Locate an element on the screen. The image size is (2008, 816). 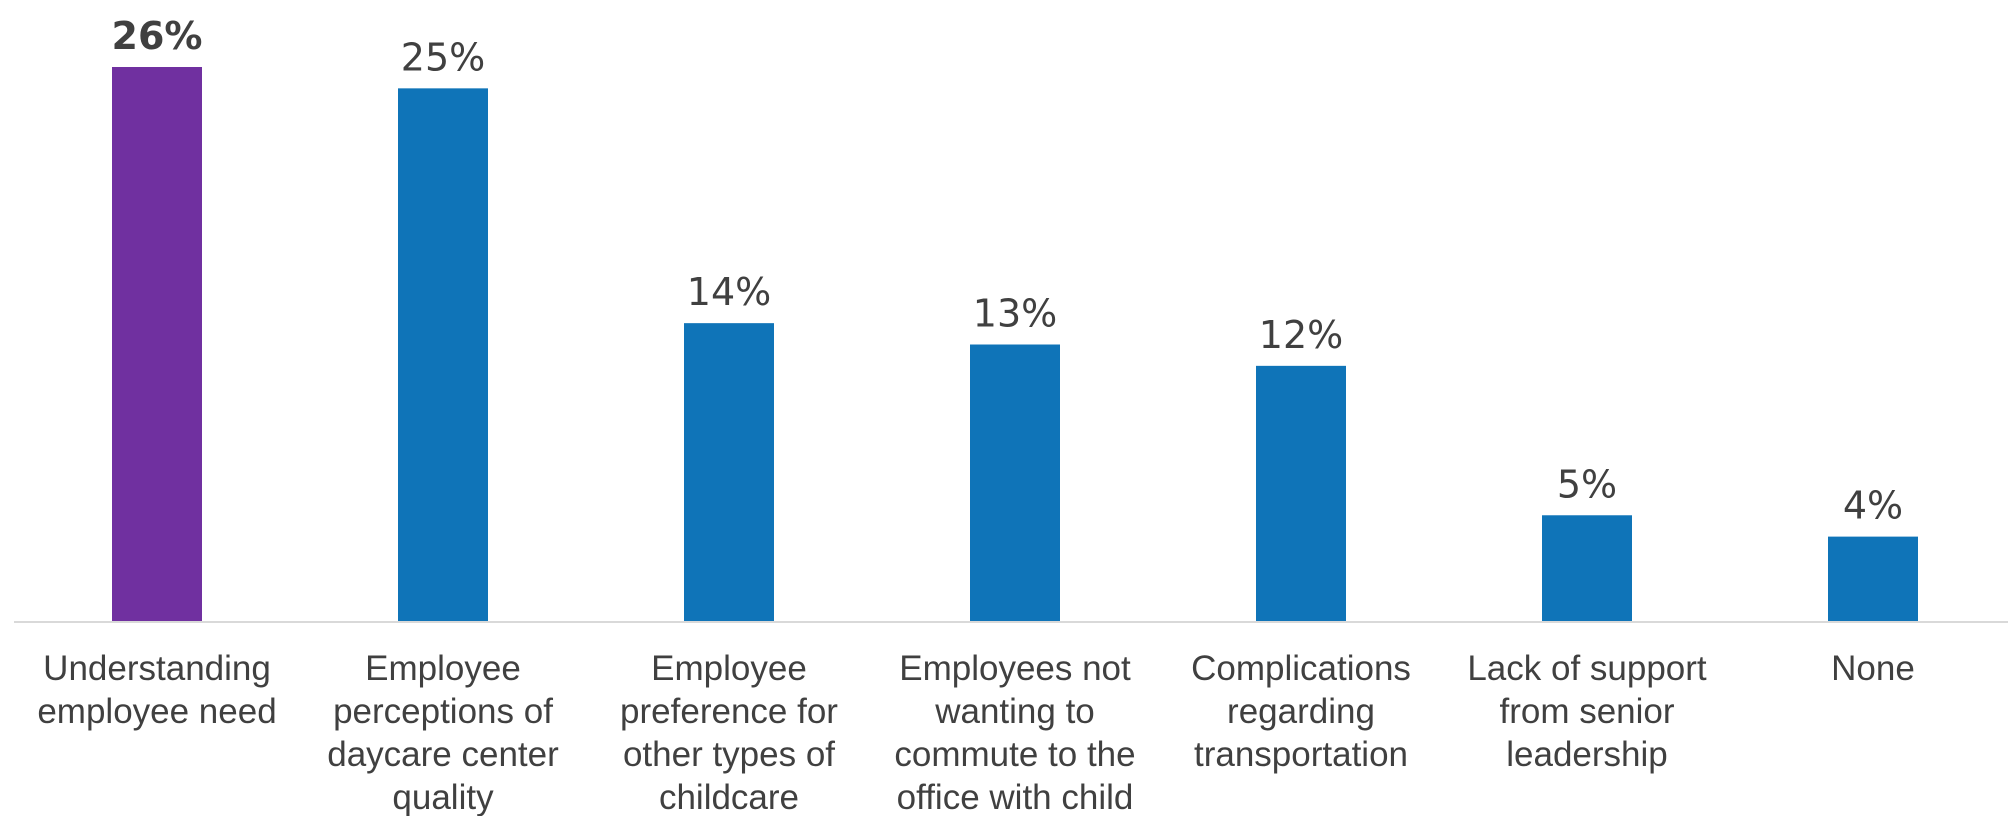
category-label-line: other types of is located at coordinates (729, 754).